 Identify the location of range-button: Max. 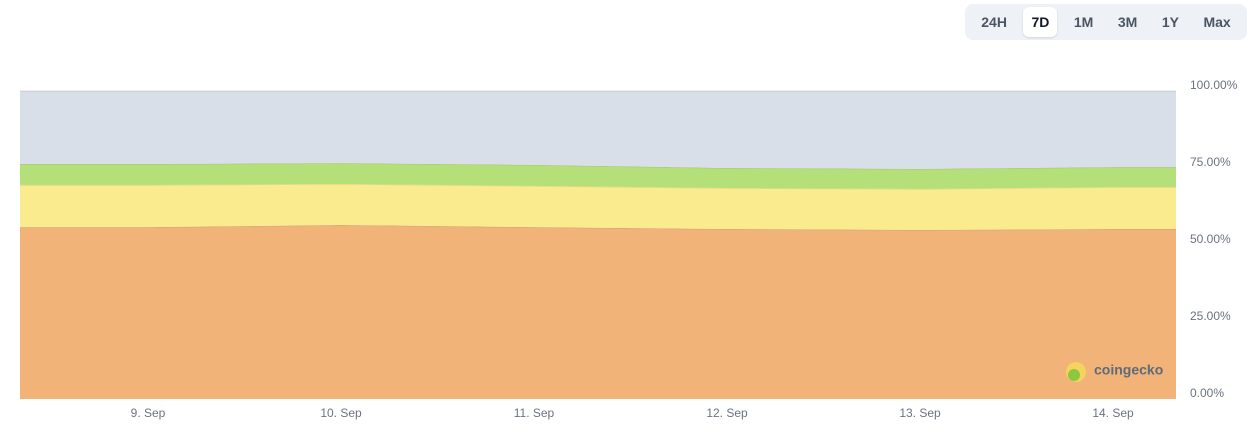
(1217, 22).